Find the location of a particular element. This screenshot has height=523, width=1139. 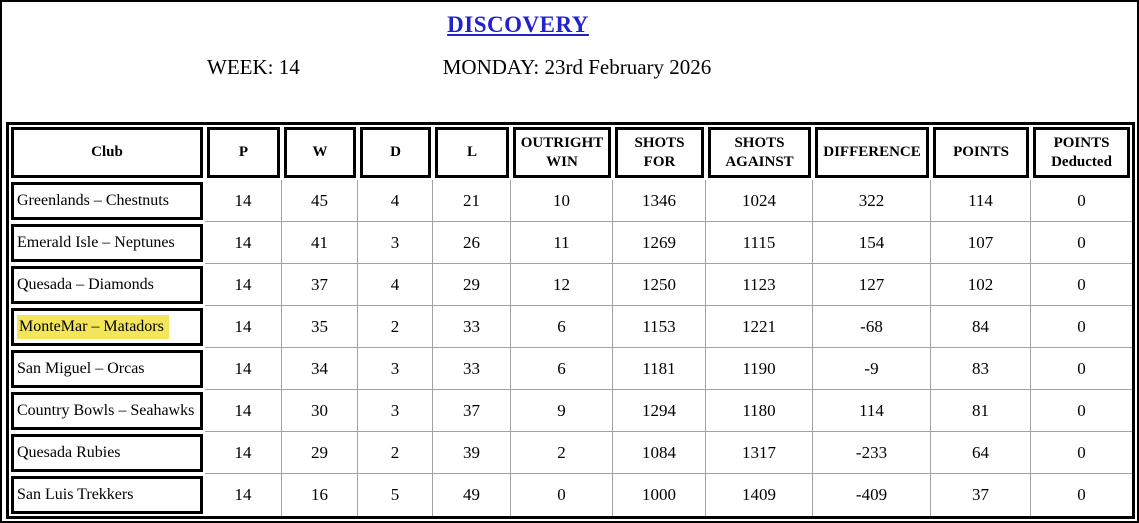

club-name: Greenlands – Chestnuts is located at coordinates (93, 200).